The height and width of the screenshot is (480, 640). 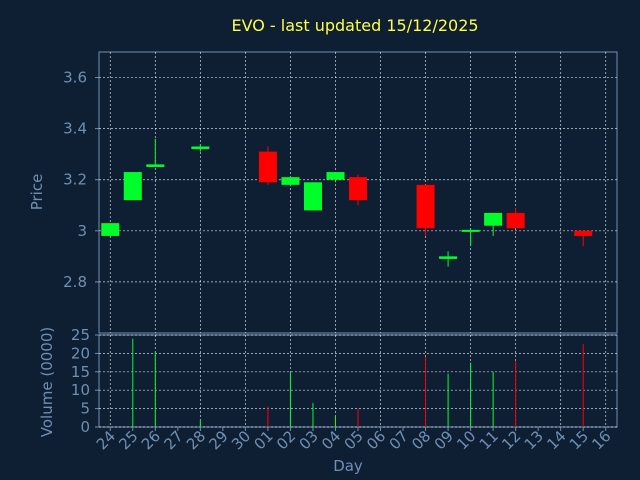 I want to click on x-tick-label: 16, so click(x=601, y=440).